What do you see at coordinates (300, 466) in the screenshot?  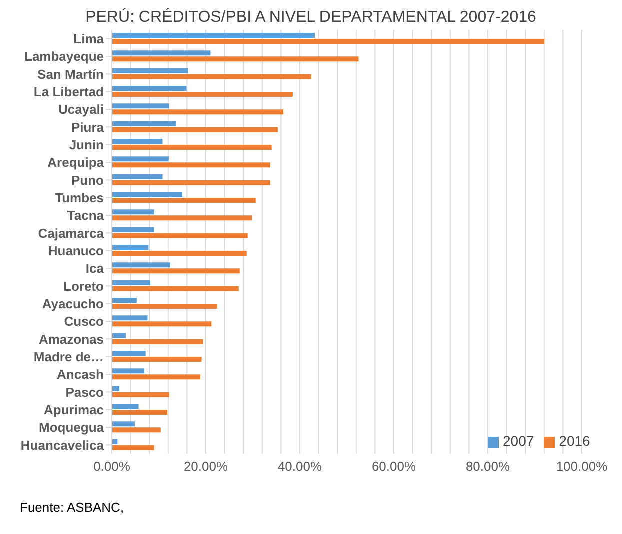 I see `x-tick-label: 40.00%` at bounding box center [300, 466].